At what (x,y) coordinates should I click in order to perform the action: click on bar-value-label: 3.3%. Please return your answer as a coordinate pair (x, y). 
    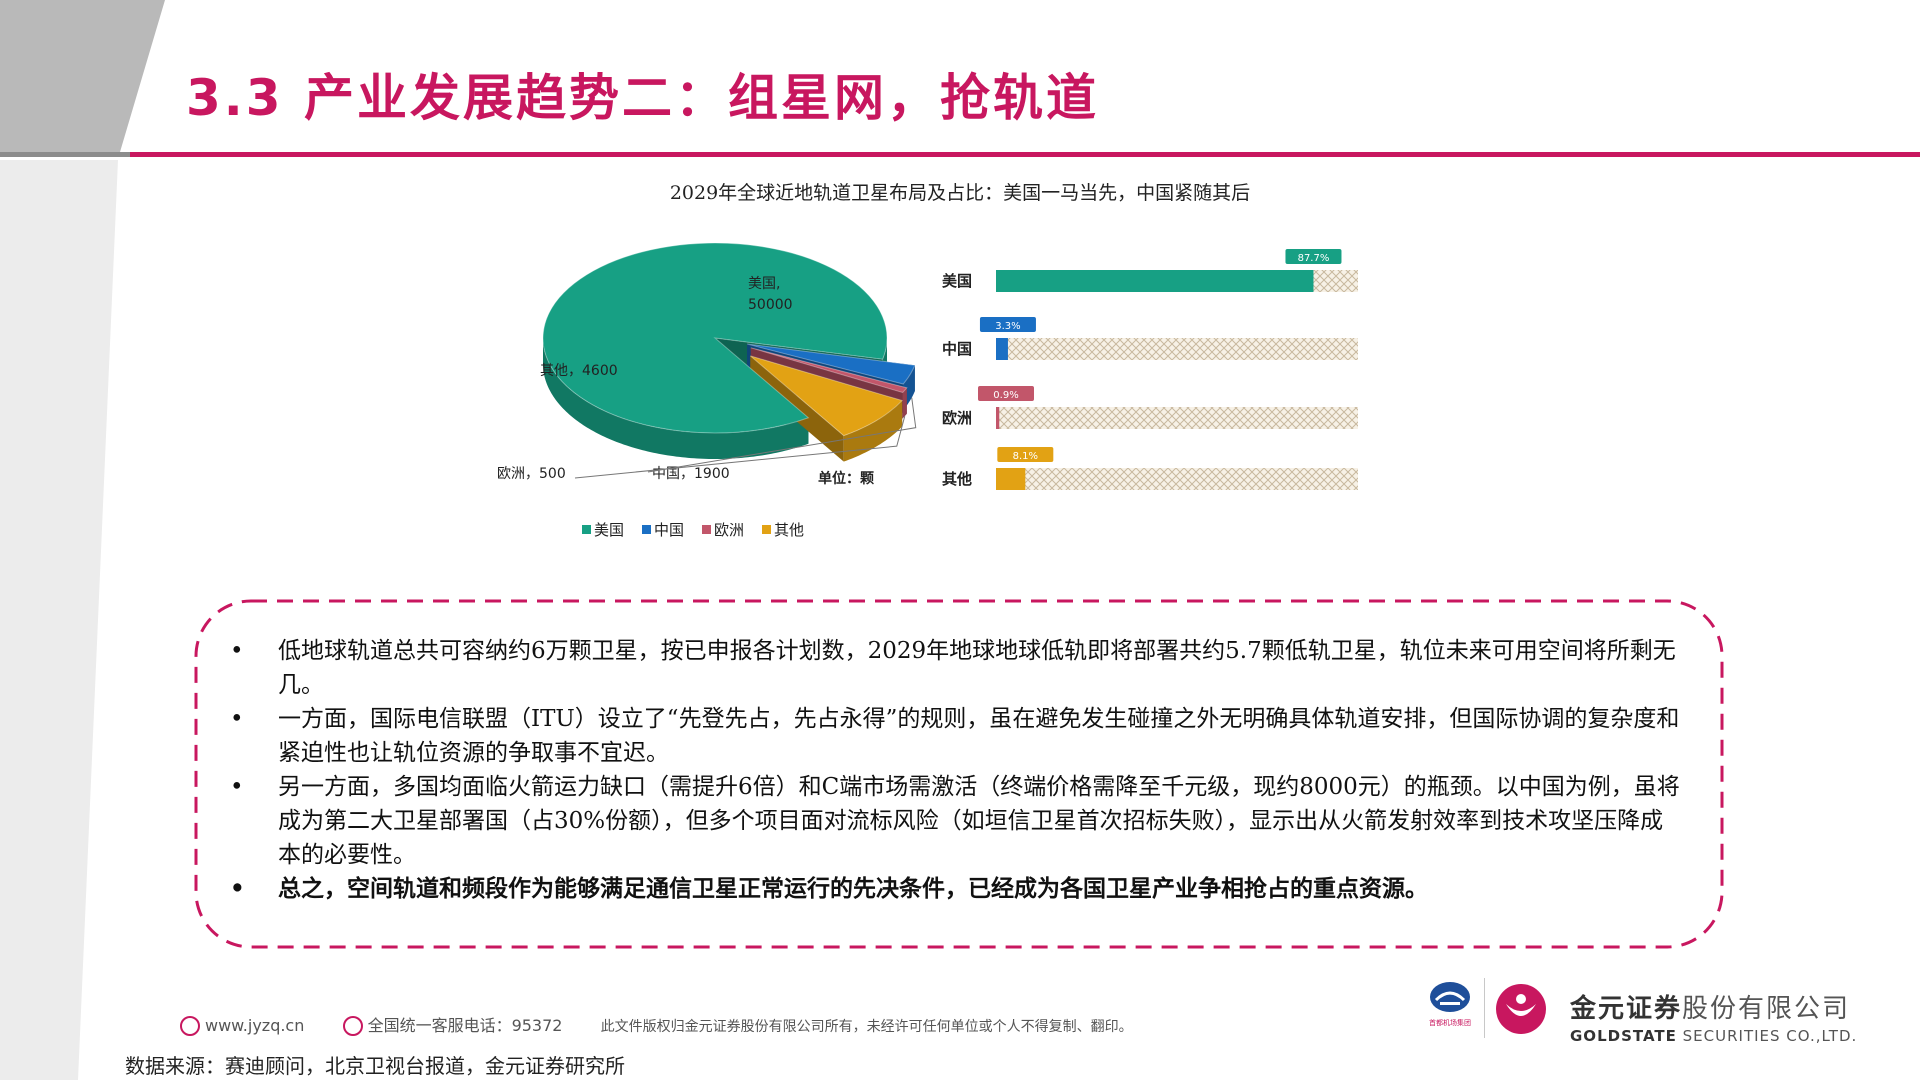
    Looking at the image, I should click on (1007, 326).